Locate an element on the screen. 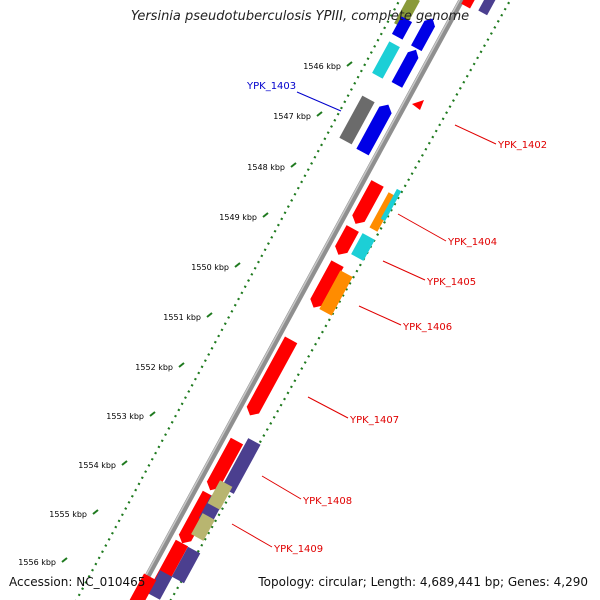 The width and height of the screenshot is (600, 600). kbp-tick-label: 1550 kbp is located at coordinates (210, 267).